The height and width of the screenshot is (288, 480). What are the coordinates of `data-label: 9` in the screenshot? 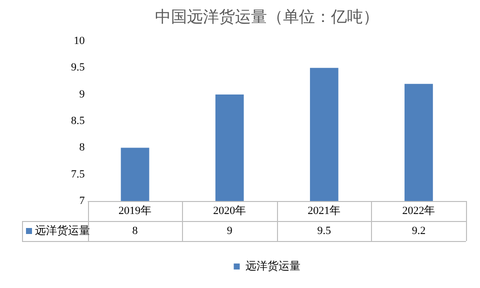 It's located at (229, 230).